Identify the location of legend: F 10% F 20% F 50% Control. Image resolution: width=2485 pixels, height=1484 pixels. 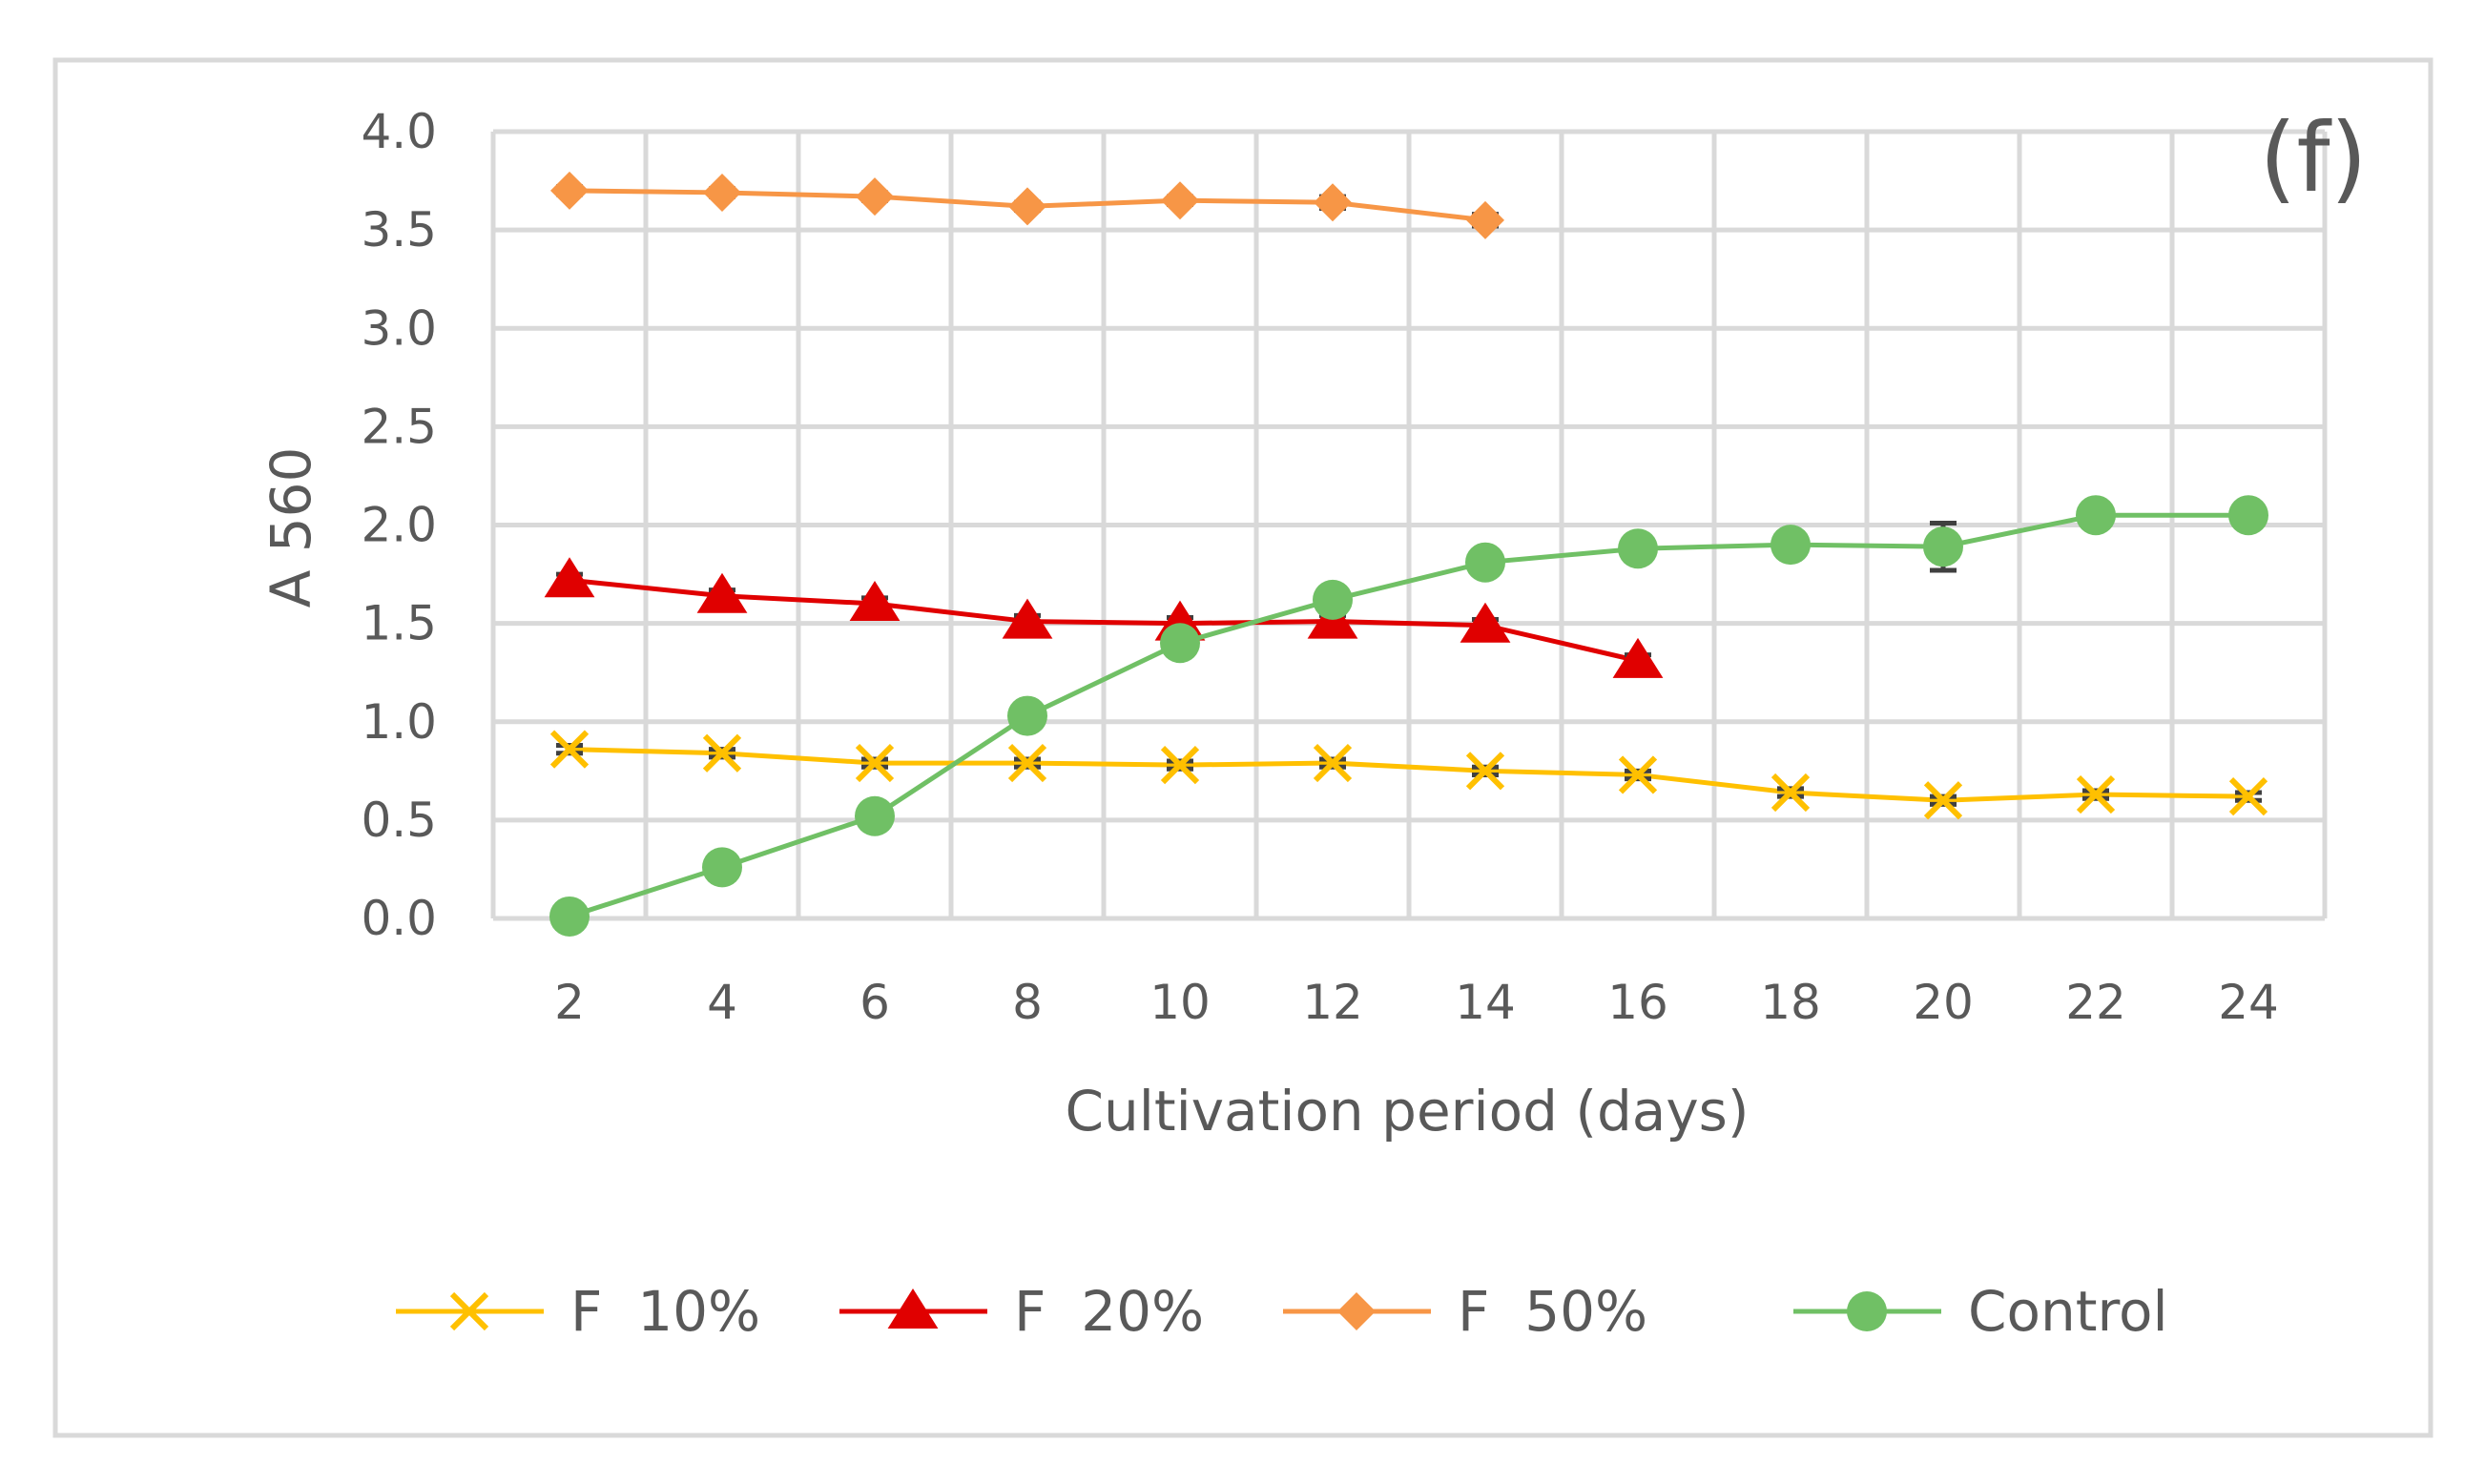
(1282, 1311).